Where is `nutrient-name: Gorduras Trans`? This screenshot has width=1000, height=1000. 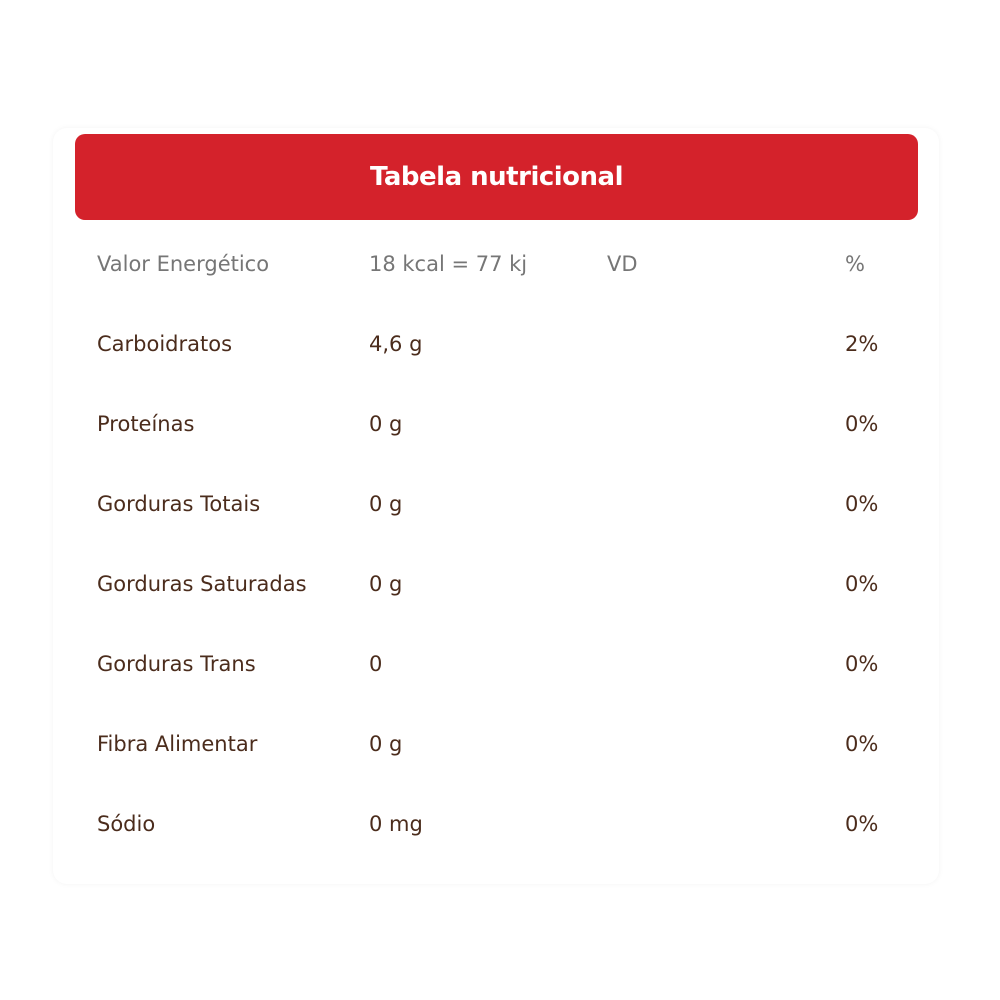
nutrient-name: Gorduras Trans is located at coordinates (176, 664).